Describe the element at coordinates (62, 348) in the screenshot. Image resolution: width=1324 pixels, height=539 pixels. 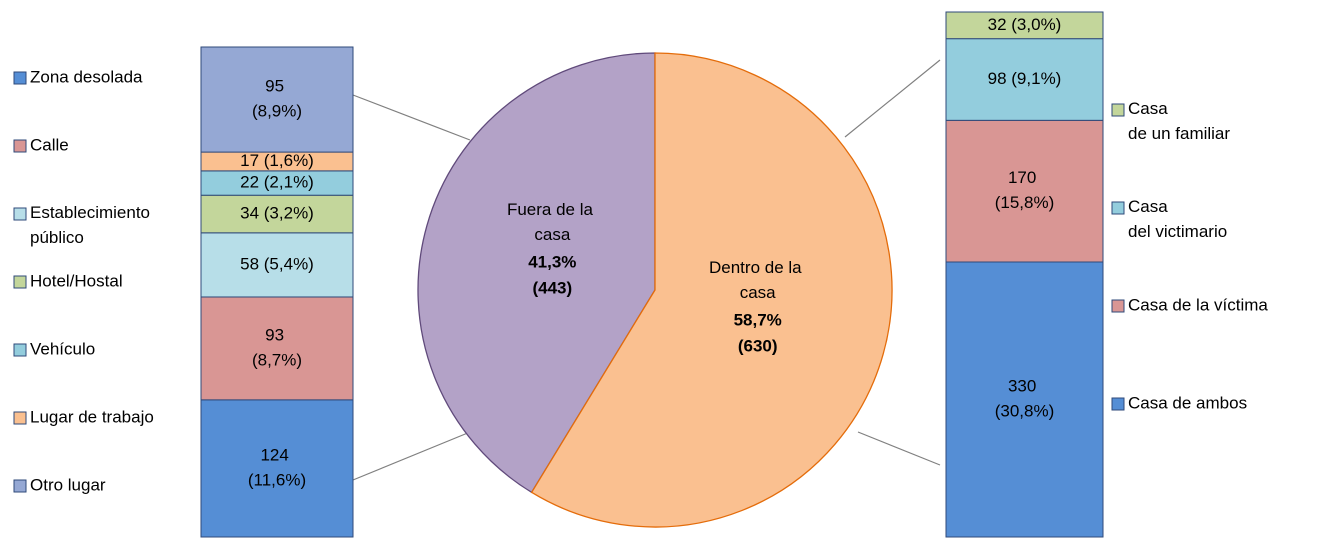
I see `legend-label: Vehículo` at that location.